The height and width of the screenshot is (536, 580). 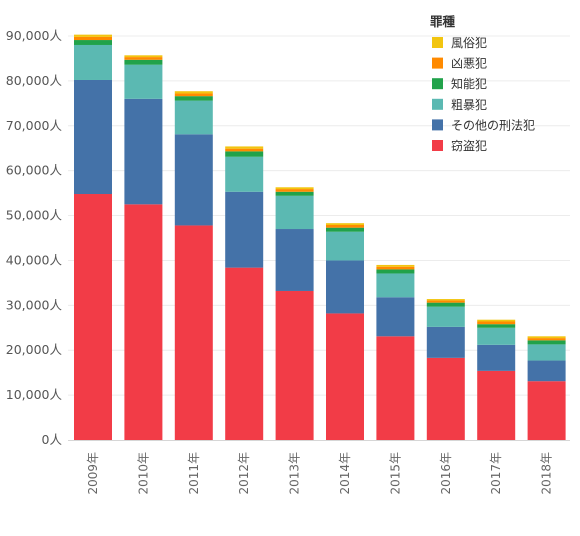 I want to click on legend-label: 粗暴犯, so click(x=469, y=105).